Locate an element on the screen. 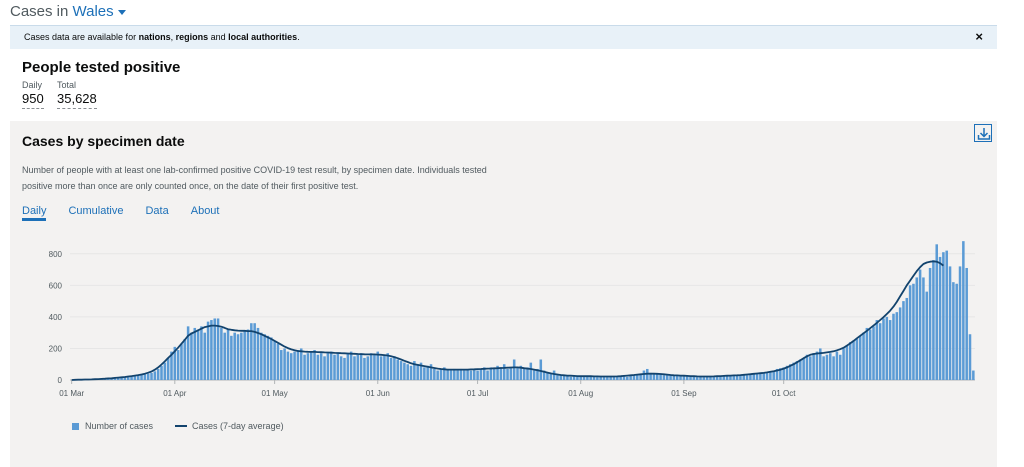 The image size is (1024, 467). chart-title: Cases by specimen date is located at coordinates (103, 141).